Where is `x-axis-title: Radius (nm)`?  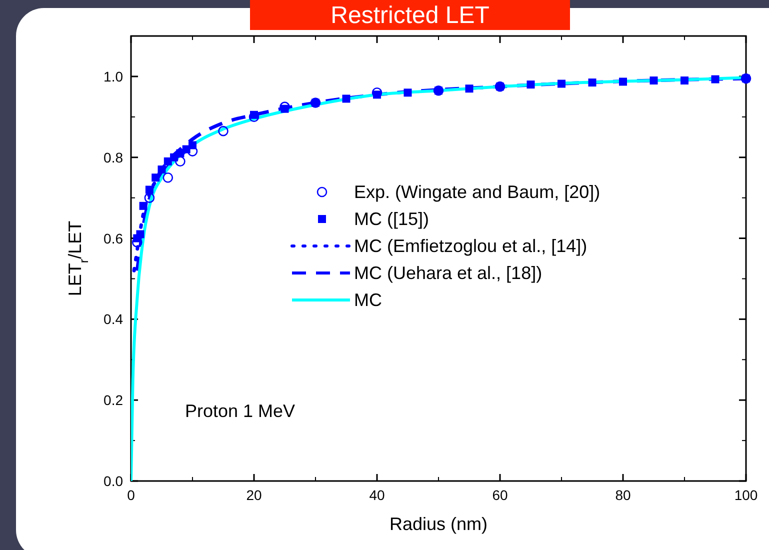
x-axis-title: Radius (nm) is located at coordinates (438, 524).